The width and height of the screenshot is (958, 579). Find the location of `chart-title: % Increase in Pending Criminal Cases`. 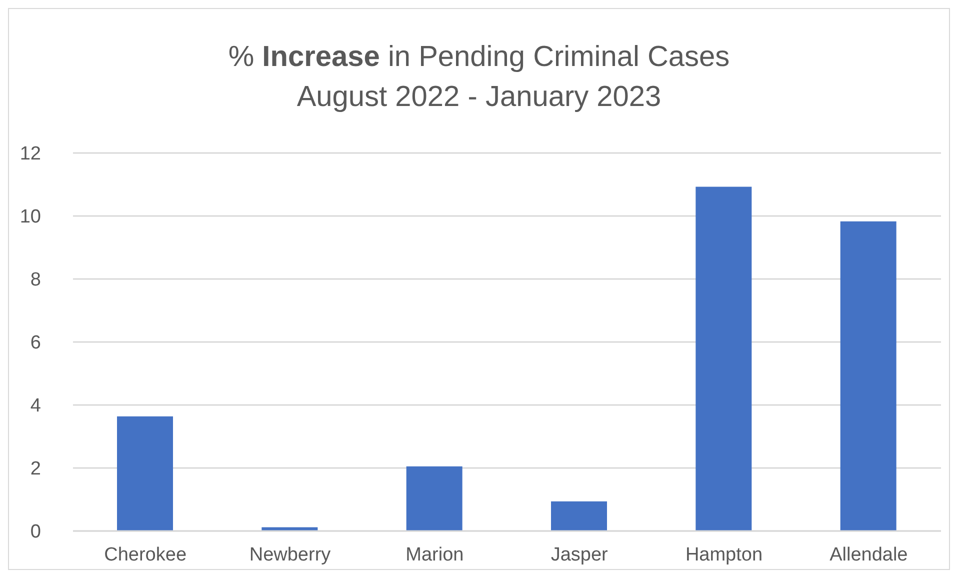

chart-title: % Increase in Pending Criminal Cases is located at coordinates (479, 57).